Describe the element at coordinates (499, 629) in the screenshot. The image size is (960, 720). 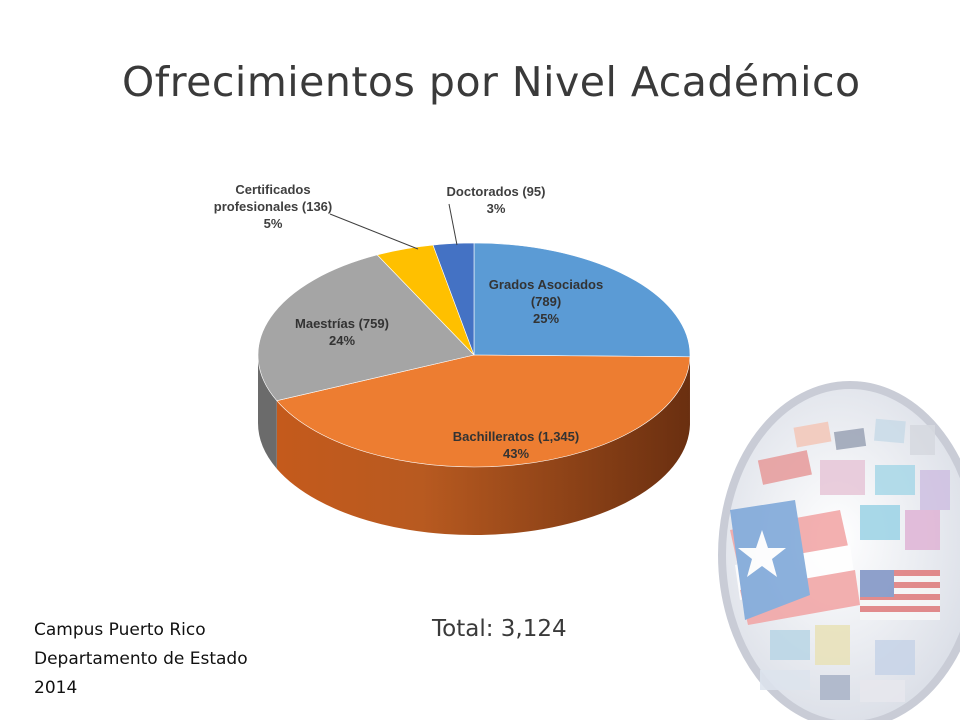
I see `total-label: Total: 3,124` at that location.